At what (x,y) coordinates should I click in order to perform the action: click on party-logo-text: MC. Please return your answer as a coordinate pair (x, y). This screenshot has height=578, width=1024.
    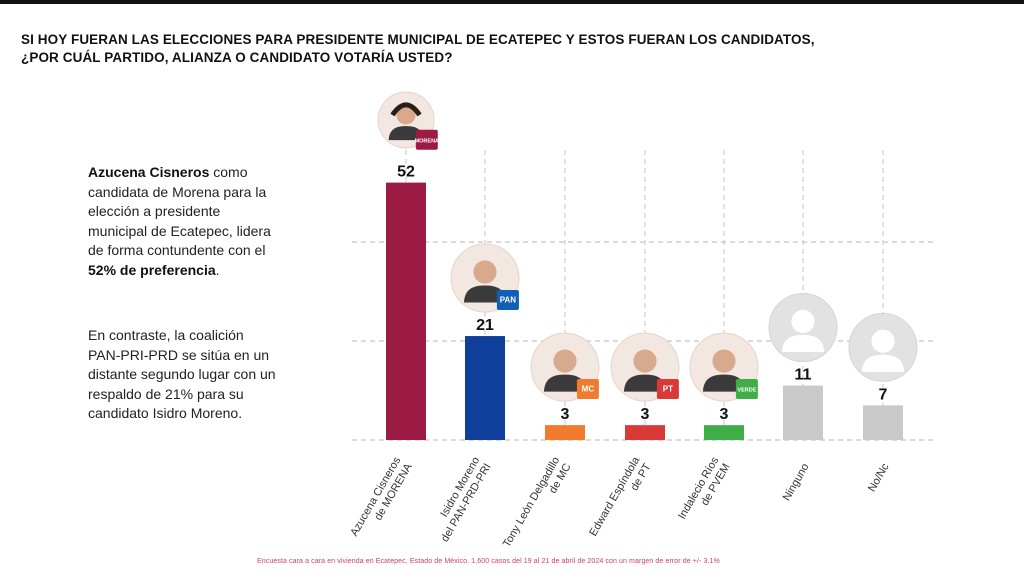
    Looking at the image, I should click on (588, 389).